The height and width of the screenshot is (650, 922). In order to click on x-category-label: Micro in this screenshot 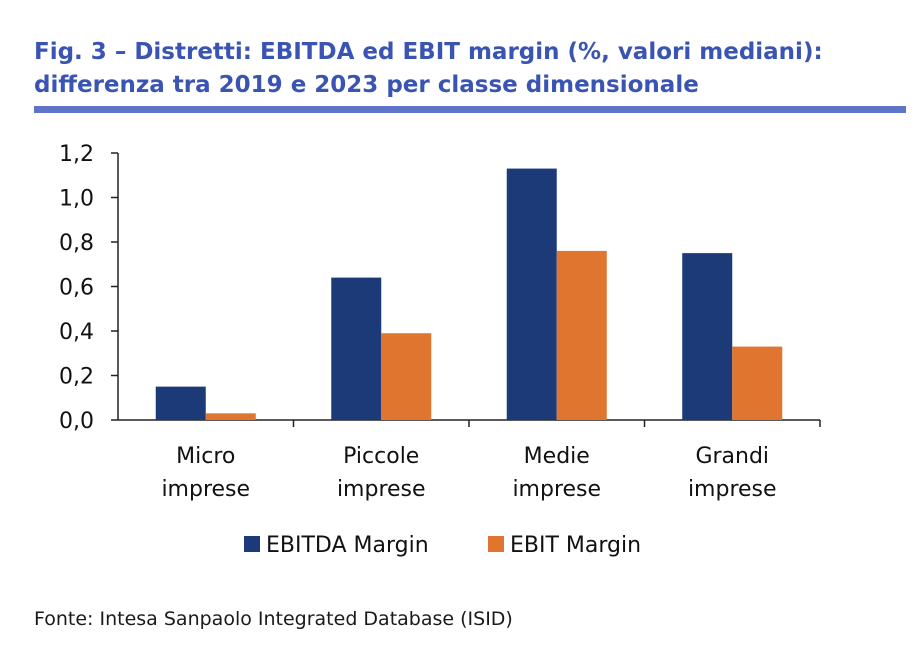, I will do `click(205, 456)`.